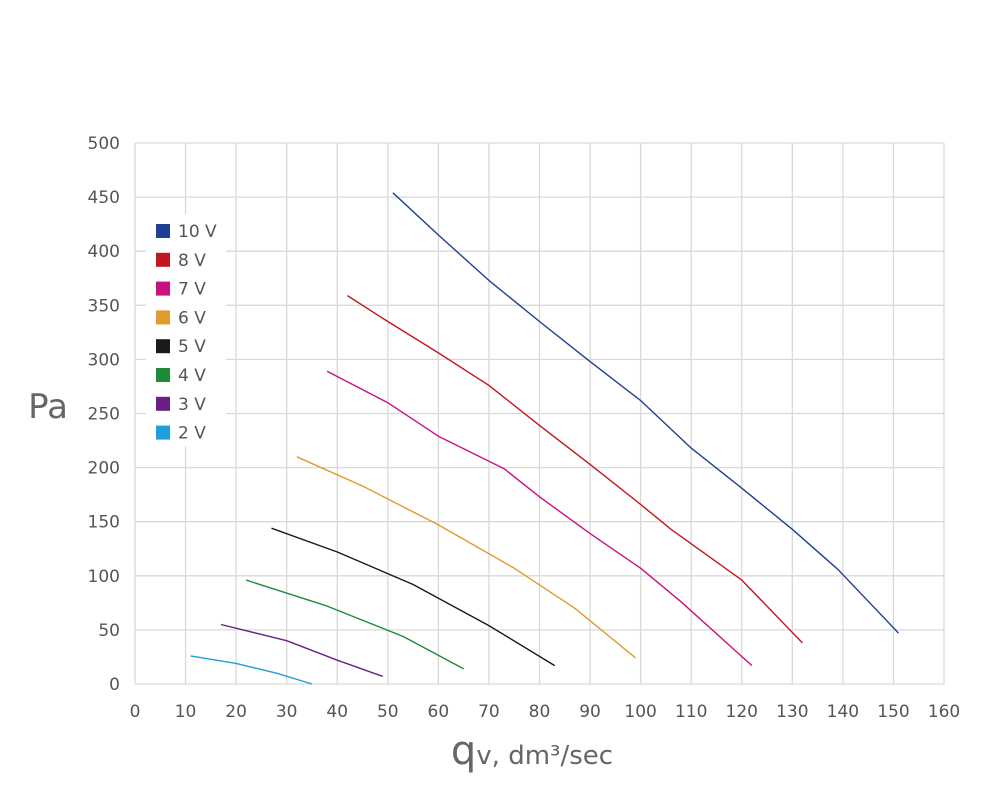 The image size is (1000, 804). What do you see at coordinates (104, 306) in the screenshot?
I see `y-tick-label: 350` at bounding box center [104, 306].